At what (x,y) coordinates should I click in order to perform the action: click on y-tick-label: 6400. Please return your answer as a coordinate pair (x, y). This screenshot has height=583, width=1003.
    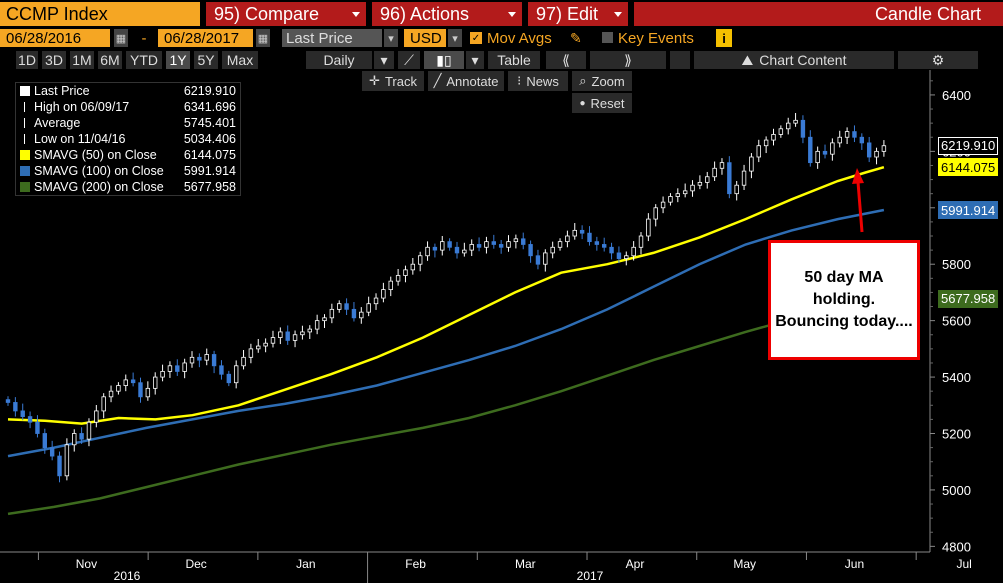
    Looking at the image, I should click on (956, 95).